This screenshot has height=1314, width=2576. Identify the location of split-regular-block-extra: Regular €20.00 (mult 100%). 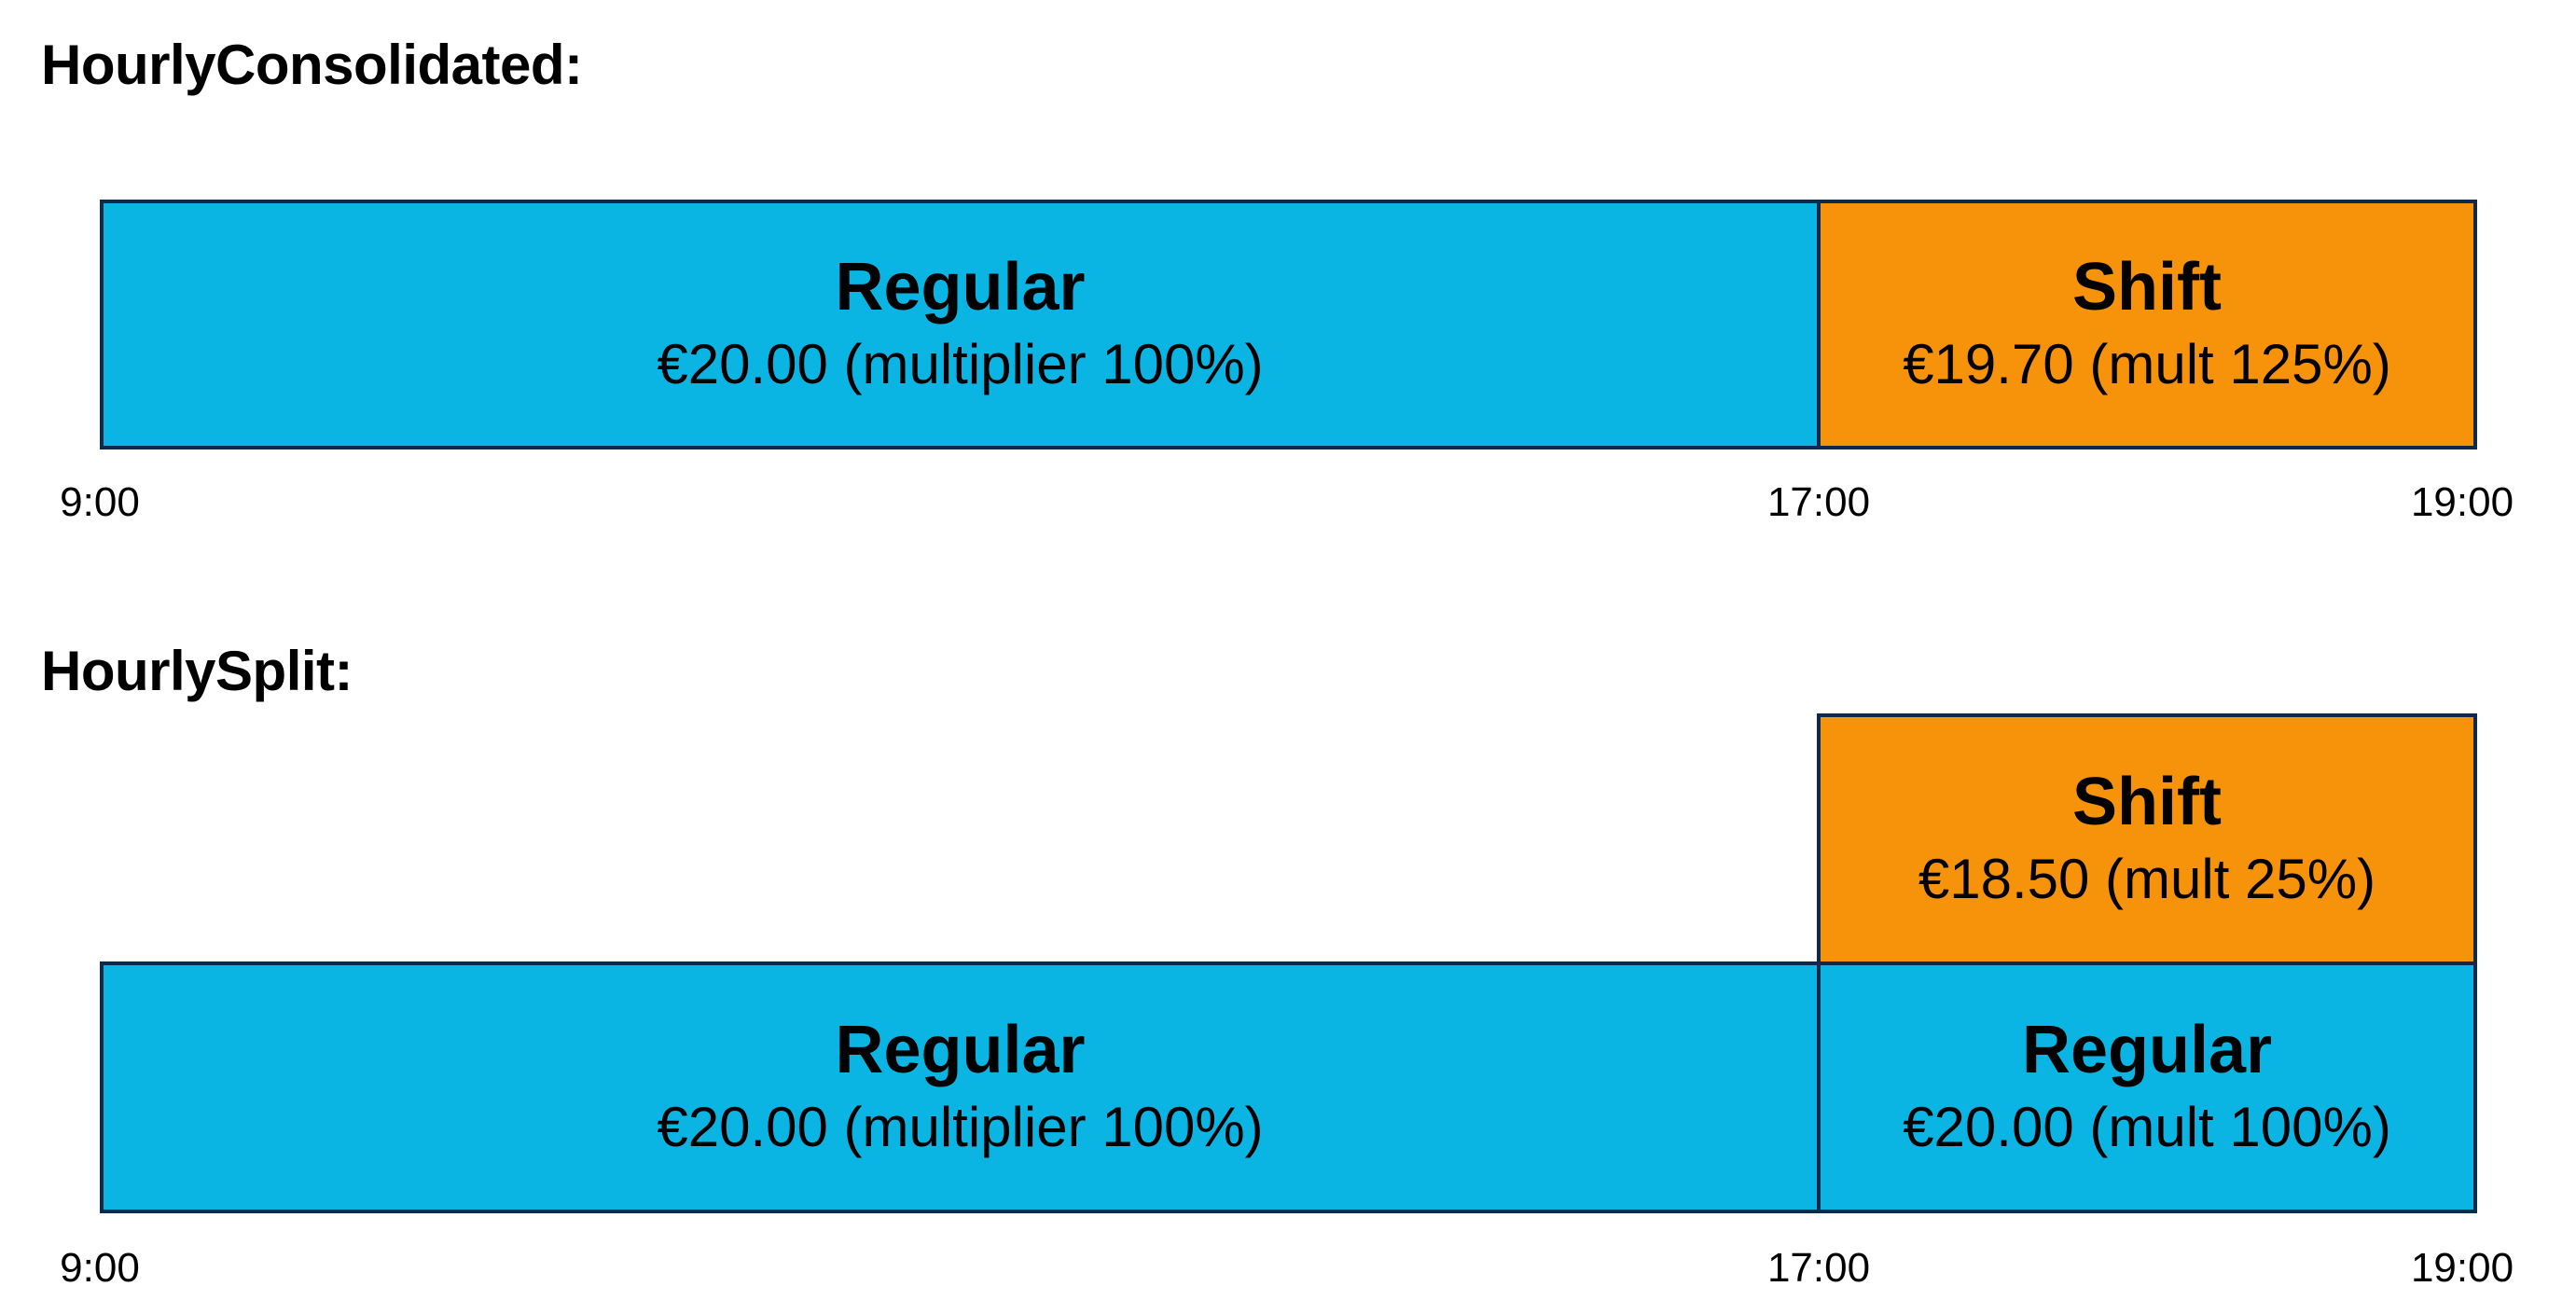
(2147, 1087).